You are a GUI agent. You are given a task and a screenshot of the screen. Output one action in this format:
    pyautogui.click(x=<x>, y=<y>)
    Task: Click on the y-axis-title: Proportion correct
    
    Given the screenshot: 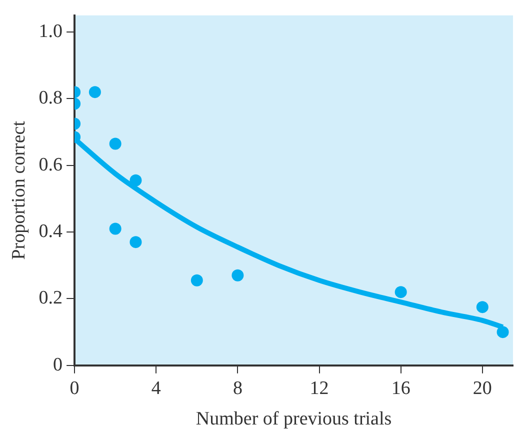 What is the action you would take?
    pyautogui.click(x=19, y=190)
    